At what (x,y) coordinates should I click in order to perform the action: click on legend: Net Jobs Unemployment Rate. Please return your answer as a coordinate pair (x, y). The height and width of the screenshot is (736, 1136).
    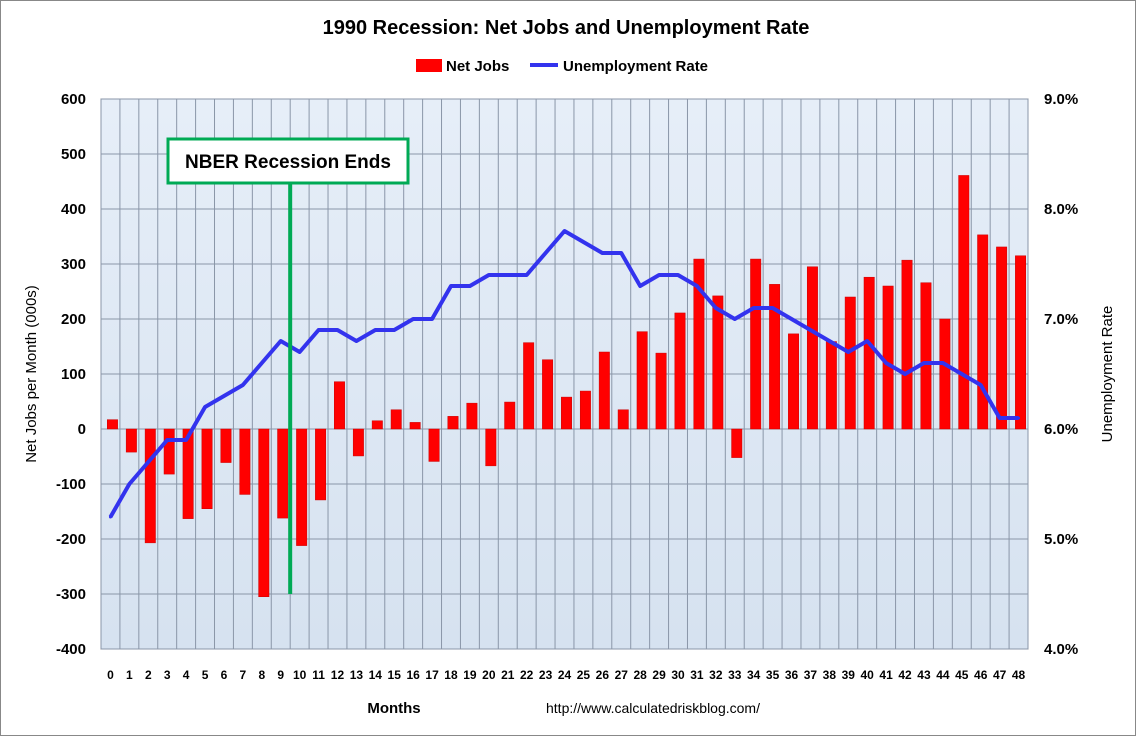
    Looking at the image, I should click on (562, 66).